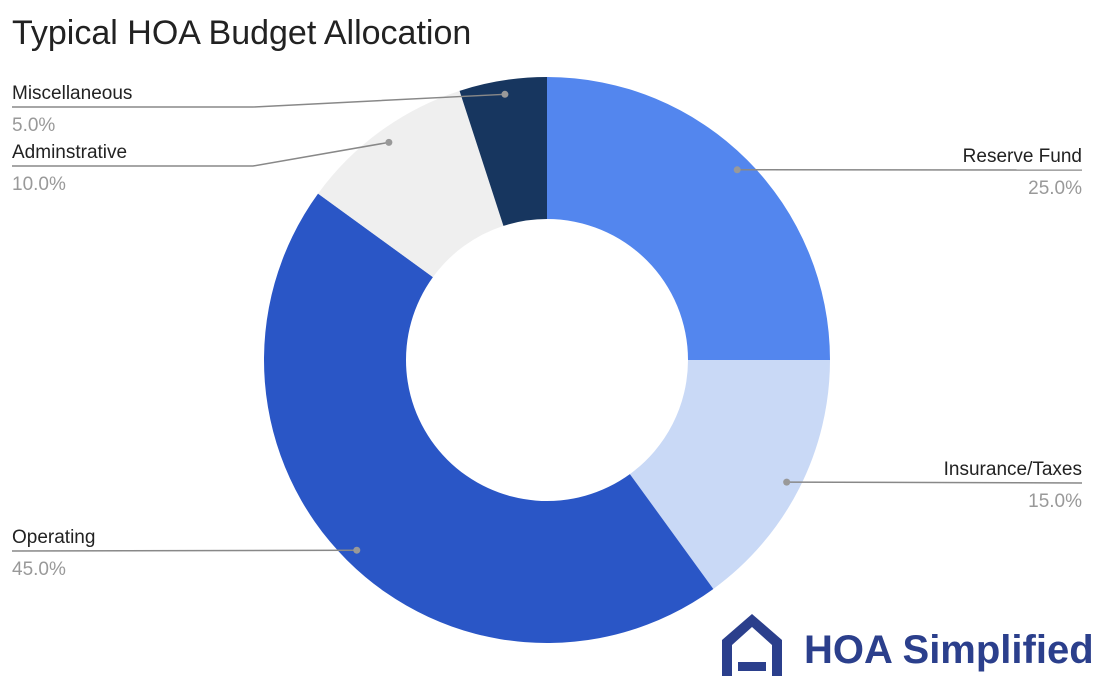  What do you see at coordinates (949, 650) in the screenshot?
I see `logo-text: HOA Simplified` at bounding box center [949, 650].